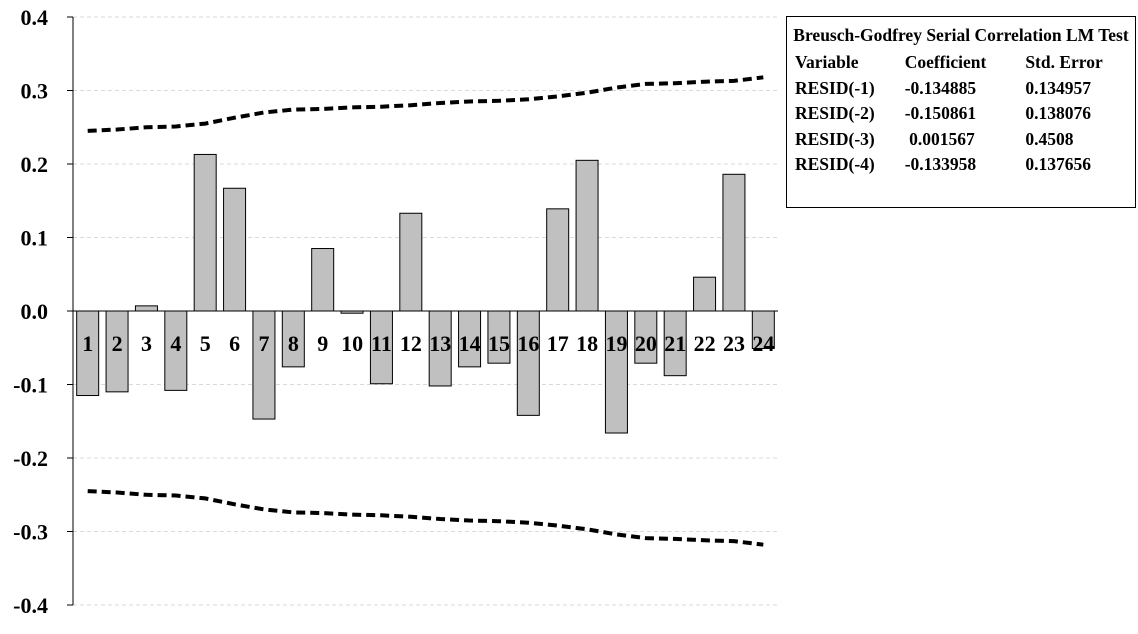 This screenshot has width=1138, height=634. I want to click on x-tick-label: 5, so click(205, 343).